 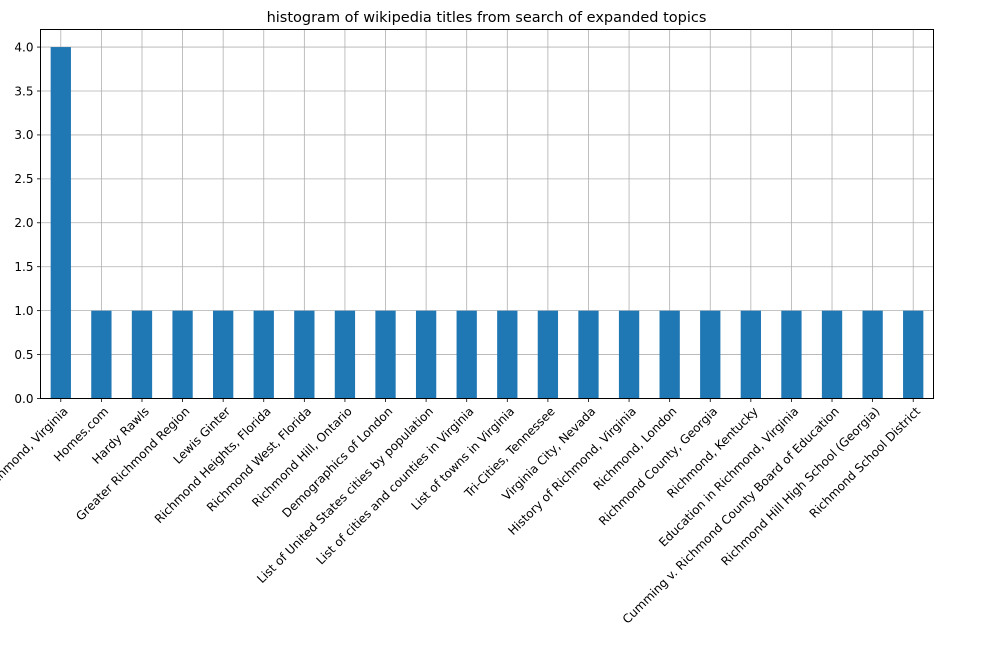 What do you see at coordinates (23, 355) in the screenshot?
I see `y-tick-label: 0.5` at bounding box center [23, 355].